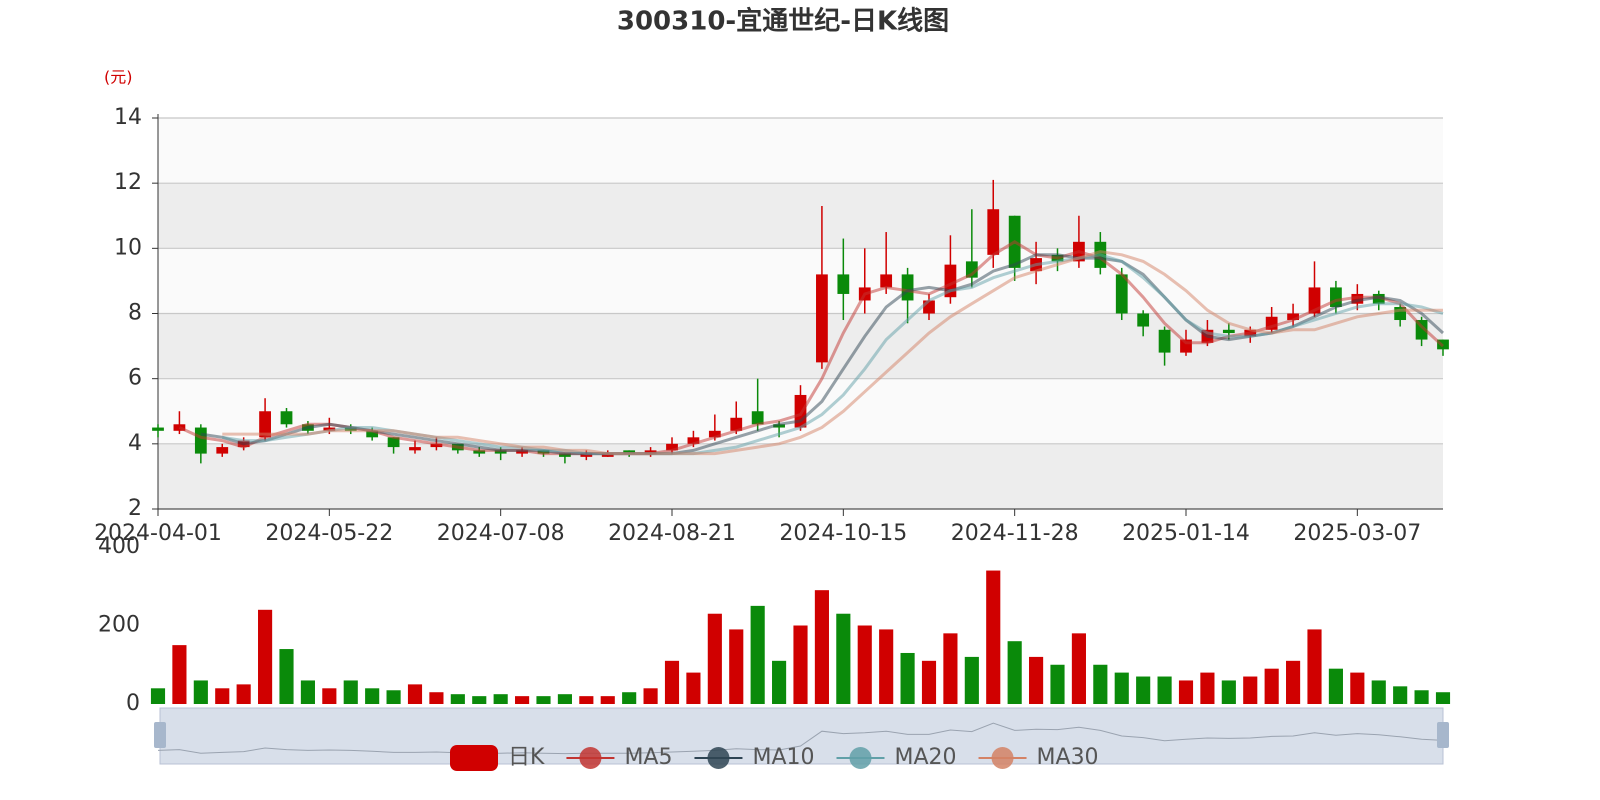 The image size is (1600, 800). I want to click on volume-tick-label: 0, so click(133, 703).